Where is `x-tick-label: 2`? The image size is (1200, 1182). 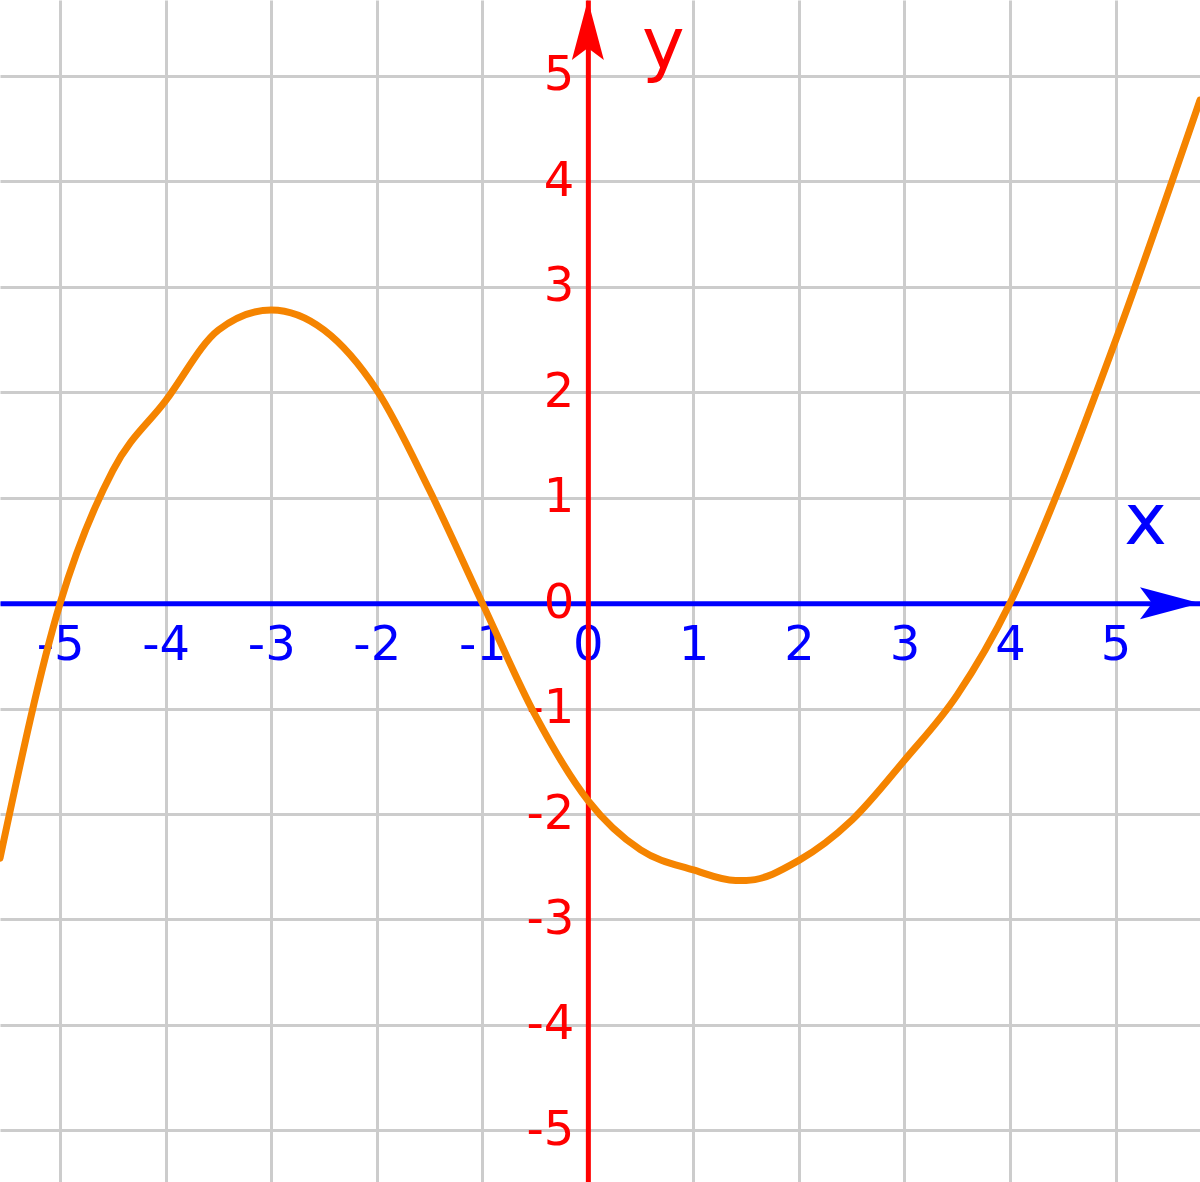
x-tick-label: 2 is located at coordinates (799, 642).